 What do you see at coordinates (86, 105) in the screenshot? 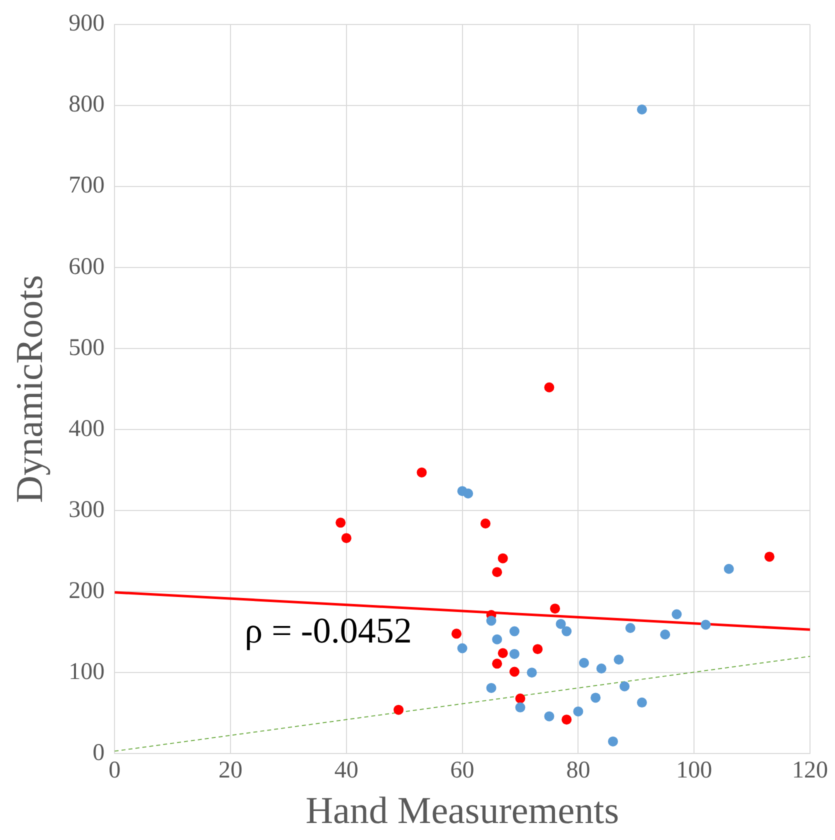
I see `y-tick-label: 800` at bounding box center [86, 105].